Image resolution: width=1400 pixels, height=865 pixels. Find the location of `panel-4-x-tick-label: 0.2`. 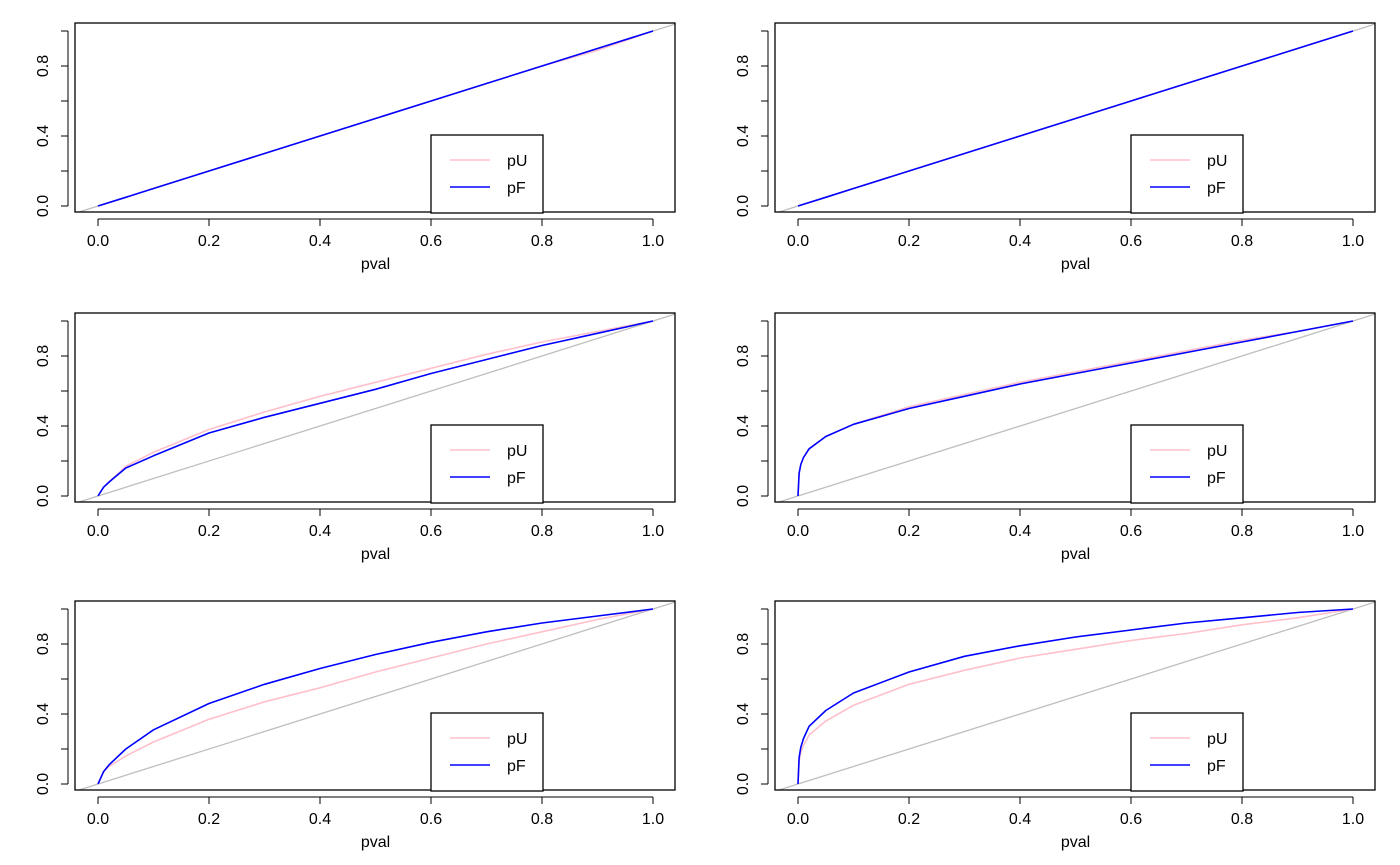

panel-4-x-tick-label: 0.2 is located at coordinates (909, 531).